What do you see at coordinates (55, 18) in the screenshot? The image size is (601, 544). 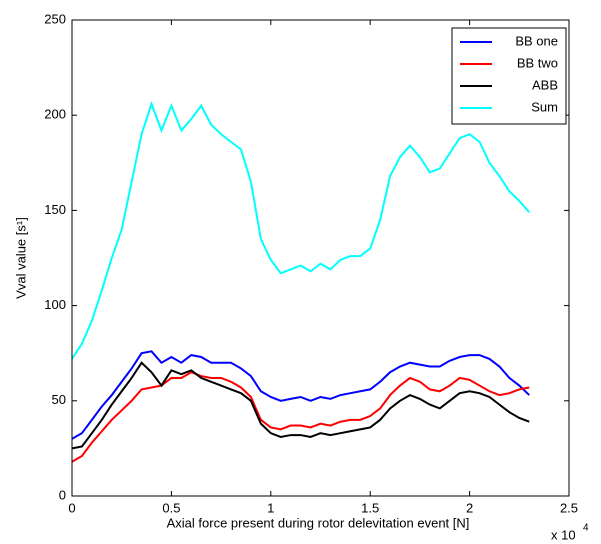 I see `y-tick-label: 250` at bounding box center [55, 18].